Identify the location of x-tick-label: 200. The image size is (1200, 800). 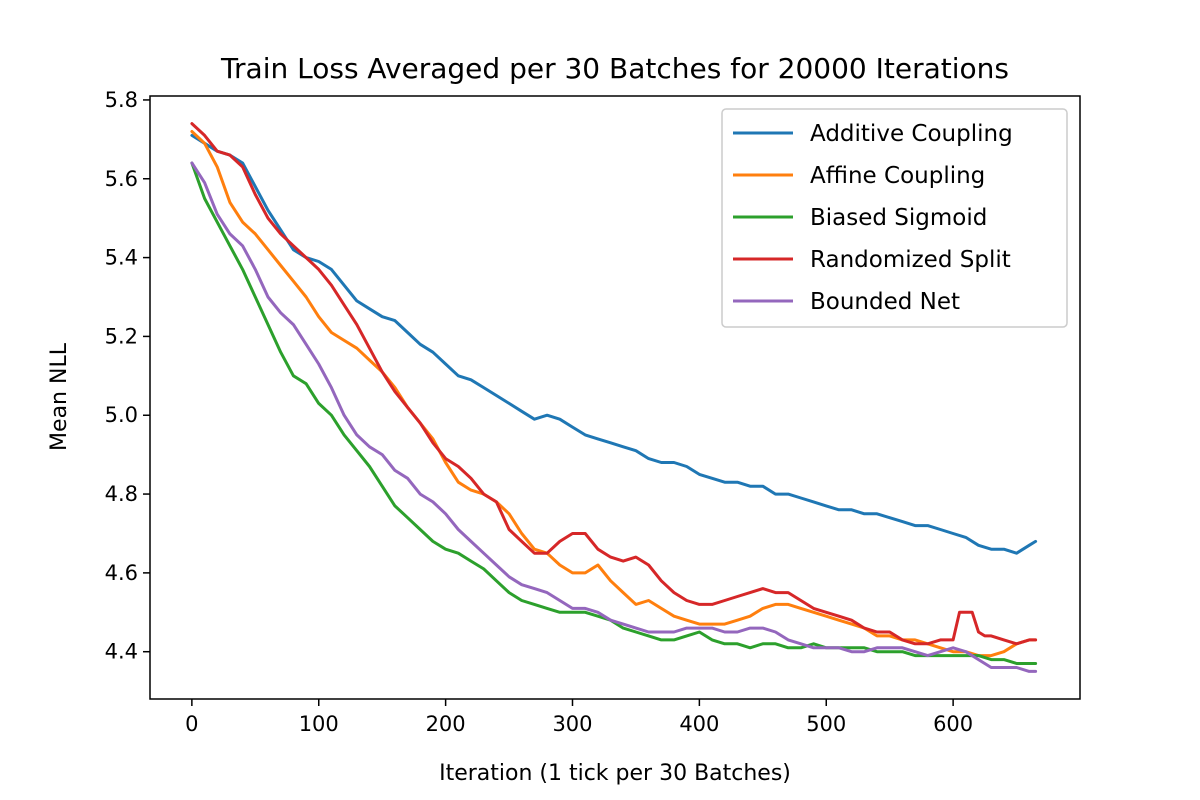
(446, 724).